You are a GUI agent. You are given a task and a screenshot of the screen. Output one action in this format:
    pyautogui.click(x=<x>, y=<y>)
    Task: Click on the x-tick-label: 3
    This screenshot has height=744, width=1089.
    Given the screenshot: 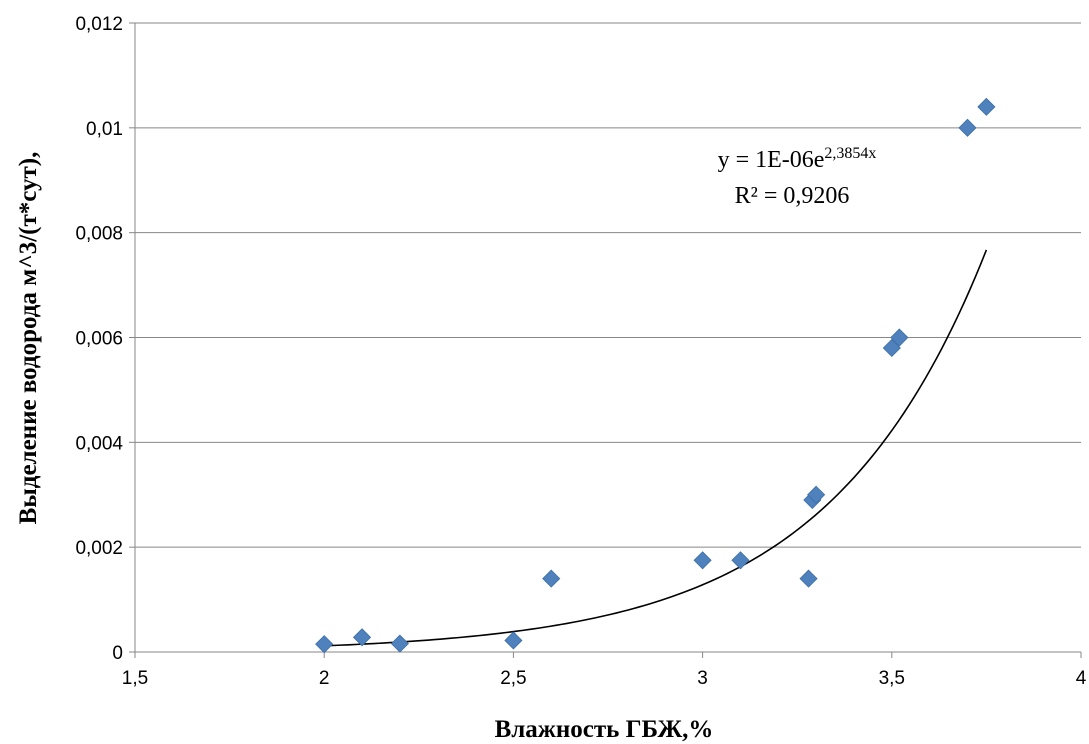 What is the action you would take?
    pyautogui.click(x=702, y=678)
    